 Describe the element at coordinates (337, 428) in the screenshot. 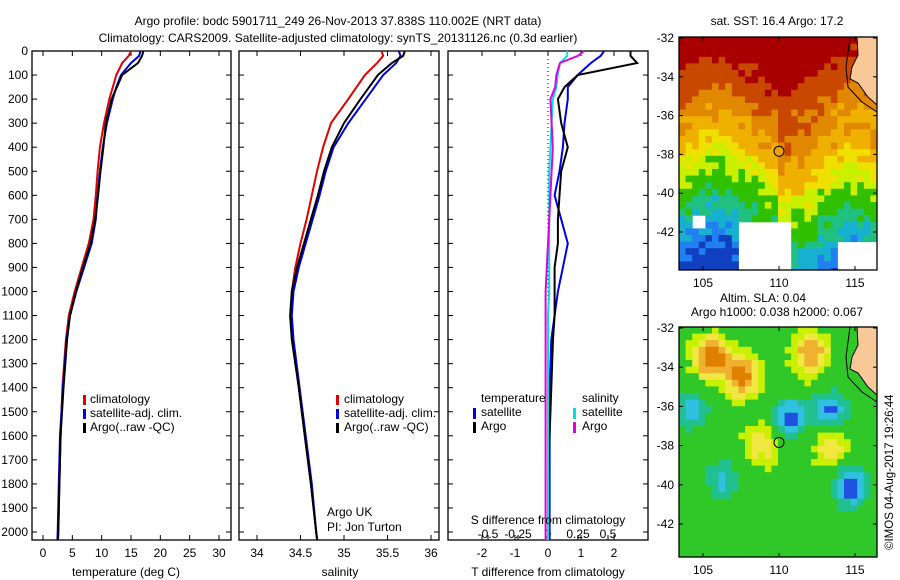

I see `legend-swatch-argo` at that location.